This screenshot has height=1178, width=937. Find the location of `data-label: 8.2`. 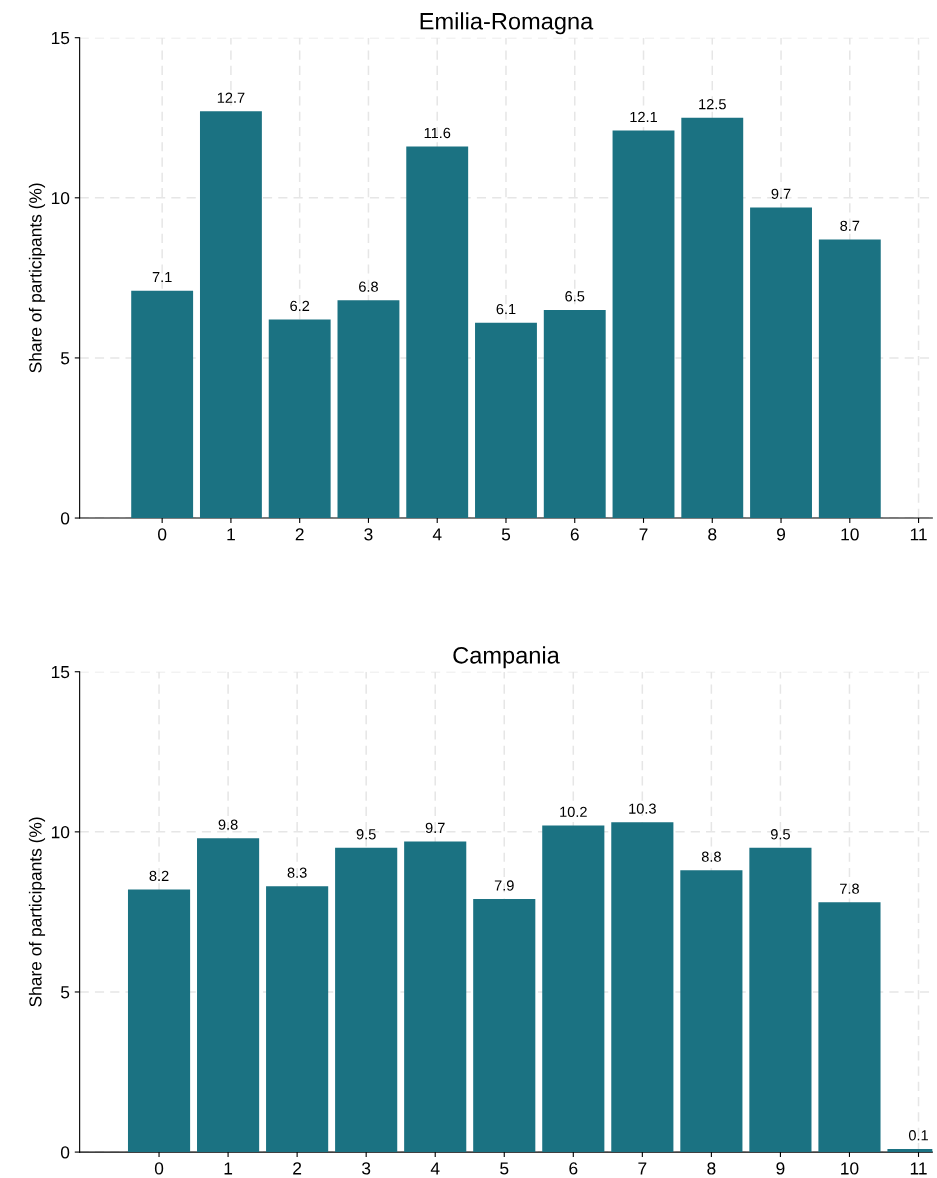

data-label: 8.2 is located at coordinates (159, 876).